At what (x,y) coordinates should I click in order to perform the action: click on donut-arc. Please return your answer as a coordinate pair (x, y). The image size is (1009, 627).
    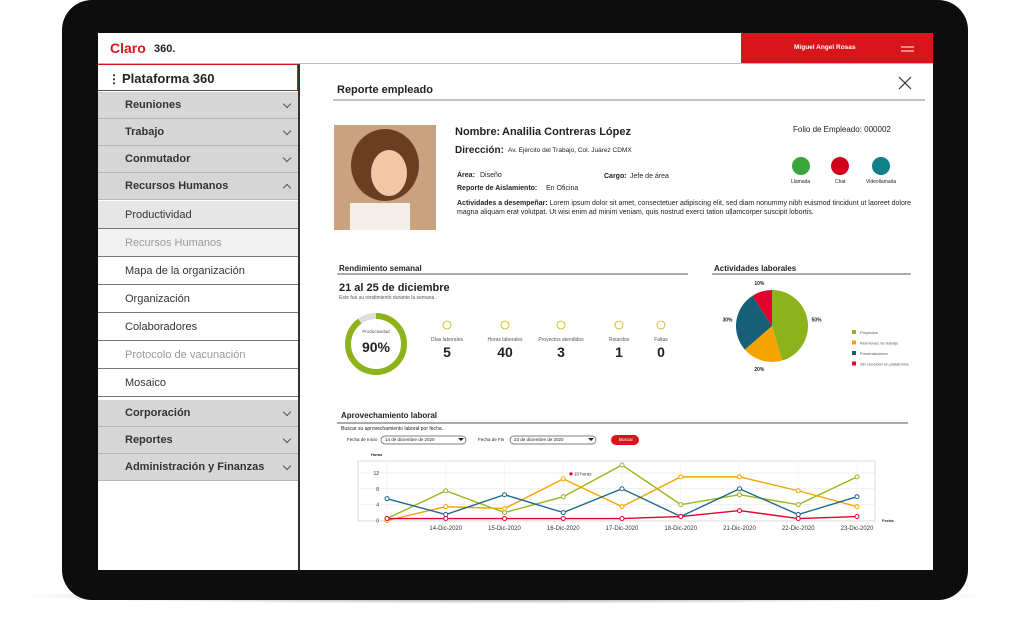
    Looking at the image, I should click on (376, 344).